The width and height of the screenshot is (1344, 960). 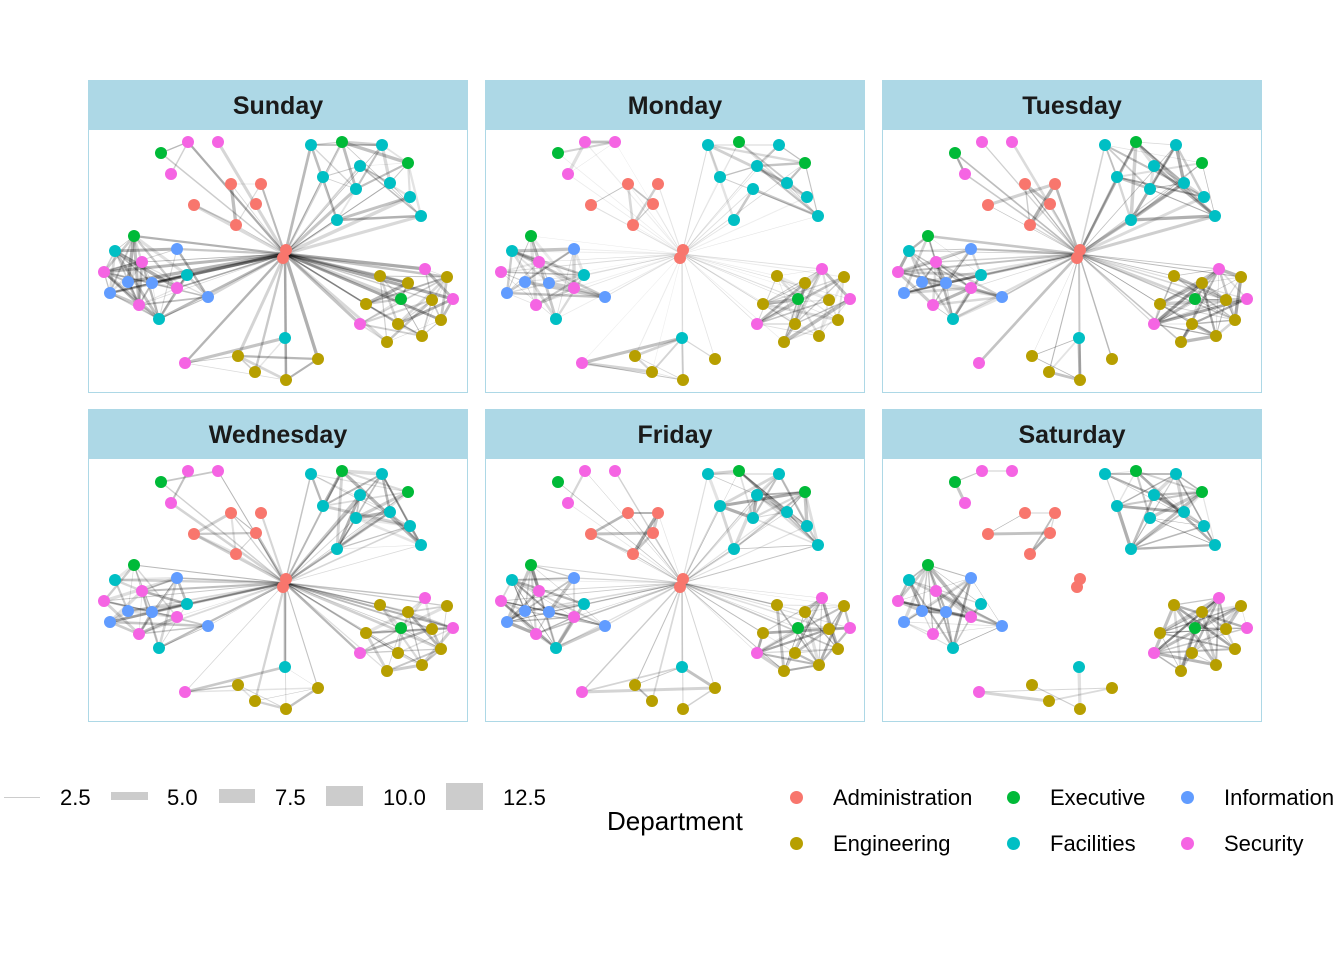 I want to click on network-plot, so click(x=675, y=261).